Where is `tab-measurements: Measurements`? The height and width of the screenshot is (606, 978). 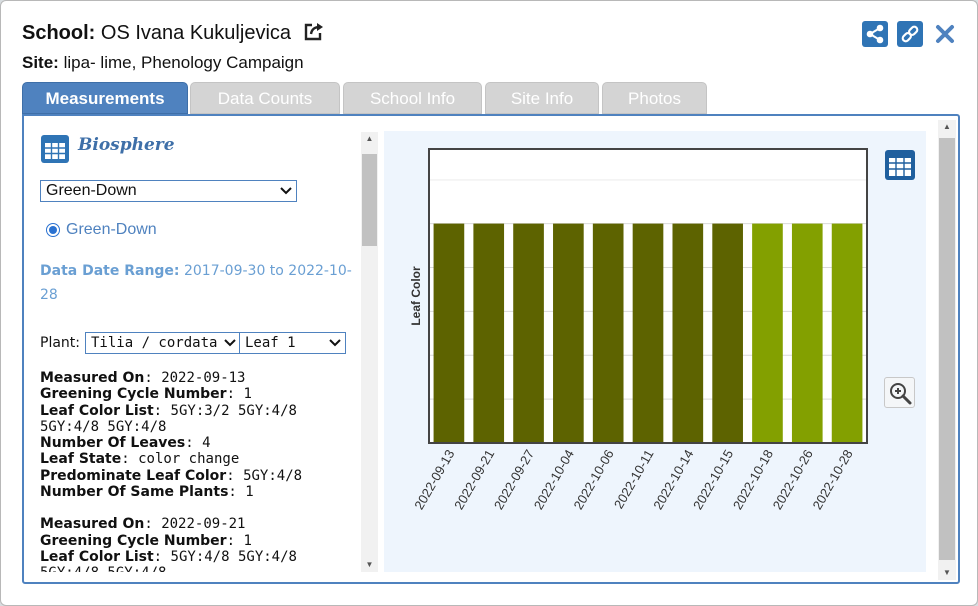
tab-measurements: Measurements is located at coordinates (105, 98).